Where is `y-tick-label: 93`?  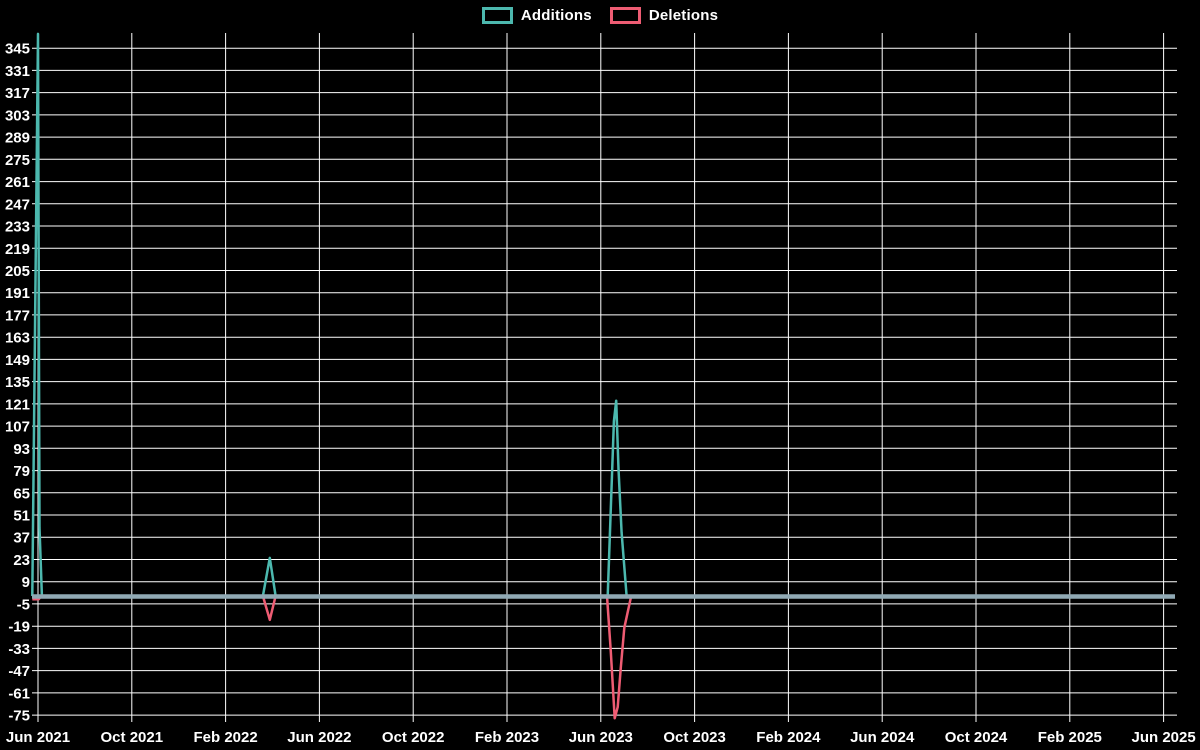
y-tick-label: 93 is located at coordinates (21, 449).